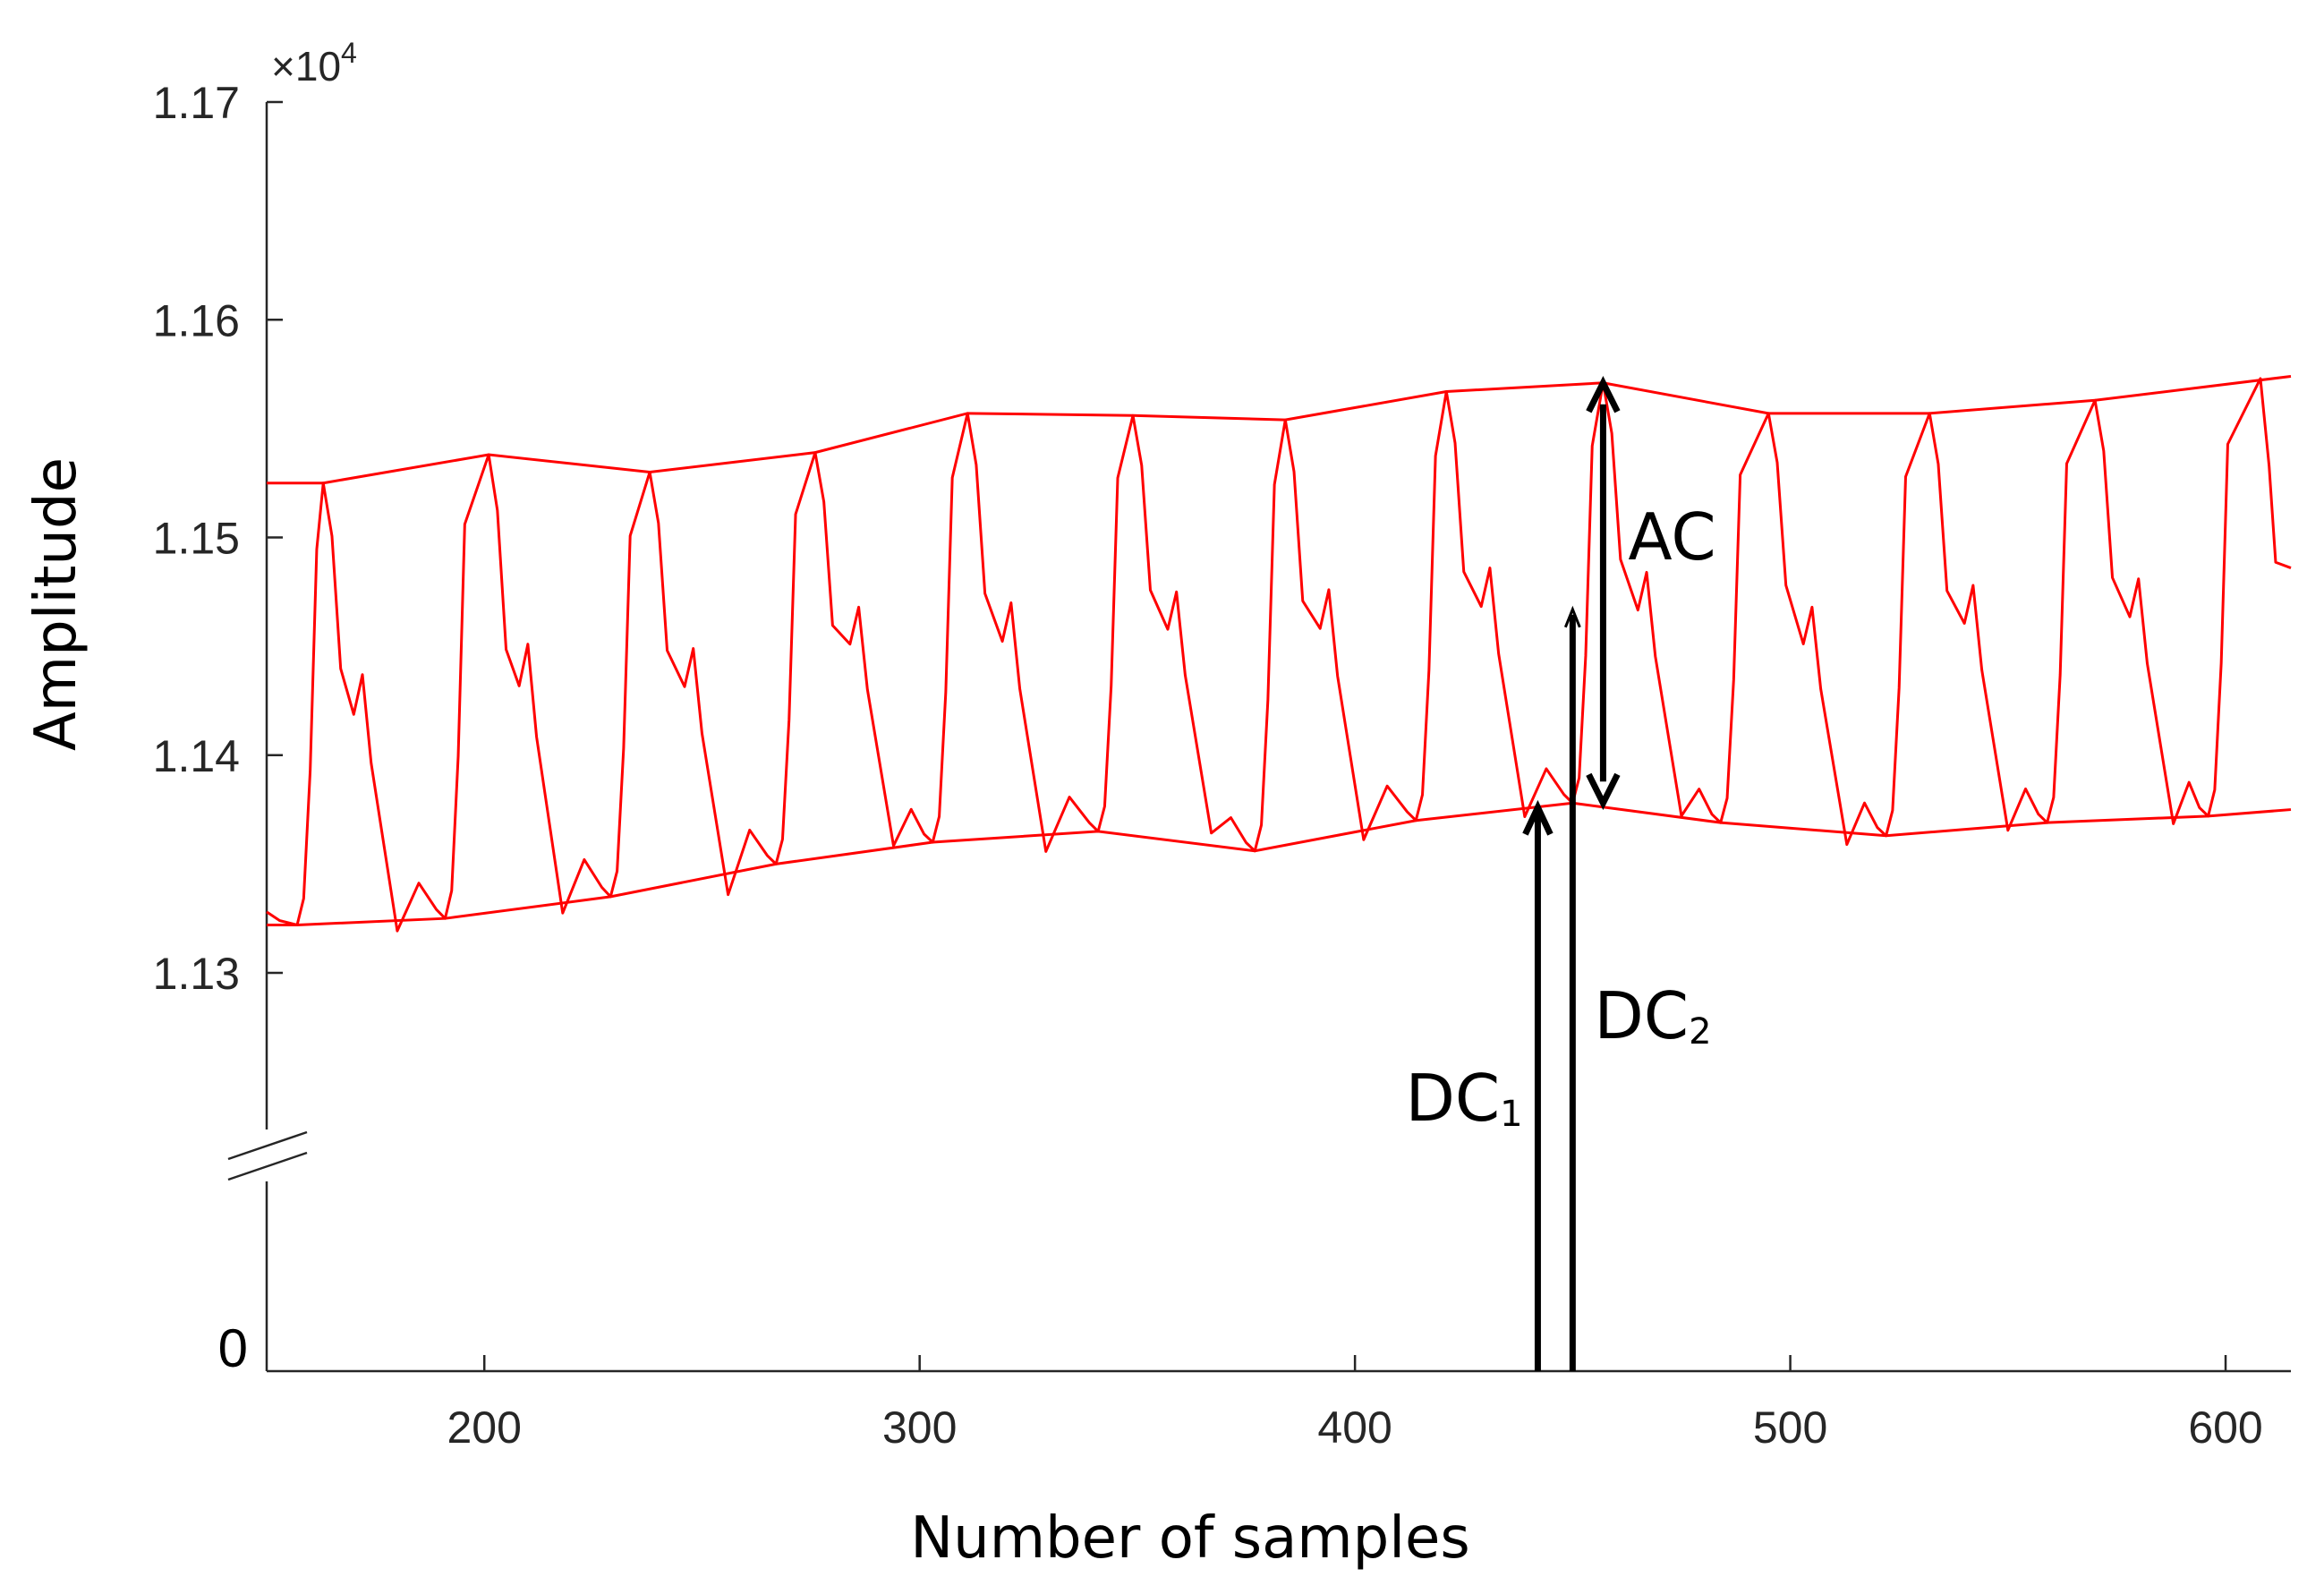 This screenshot has width=2324, height=1594. I want to click on dc1-arrow-head, so click(1538, 818).